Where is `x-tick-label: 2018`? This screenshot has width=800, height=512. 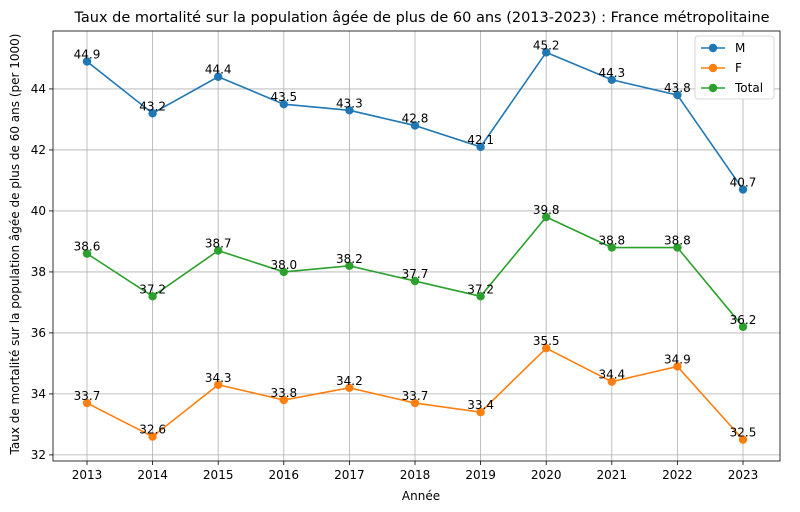
x-tick-label: 2018 is located at coordinates (415, 475).